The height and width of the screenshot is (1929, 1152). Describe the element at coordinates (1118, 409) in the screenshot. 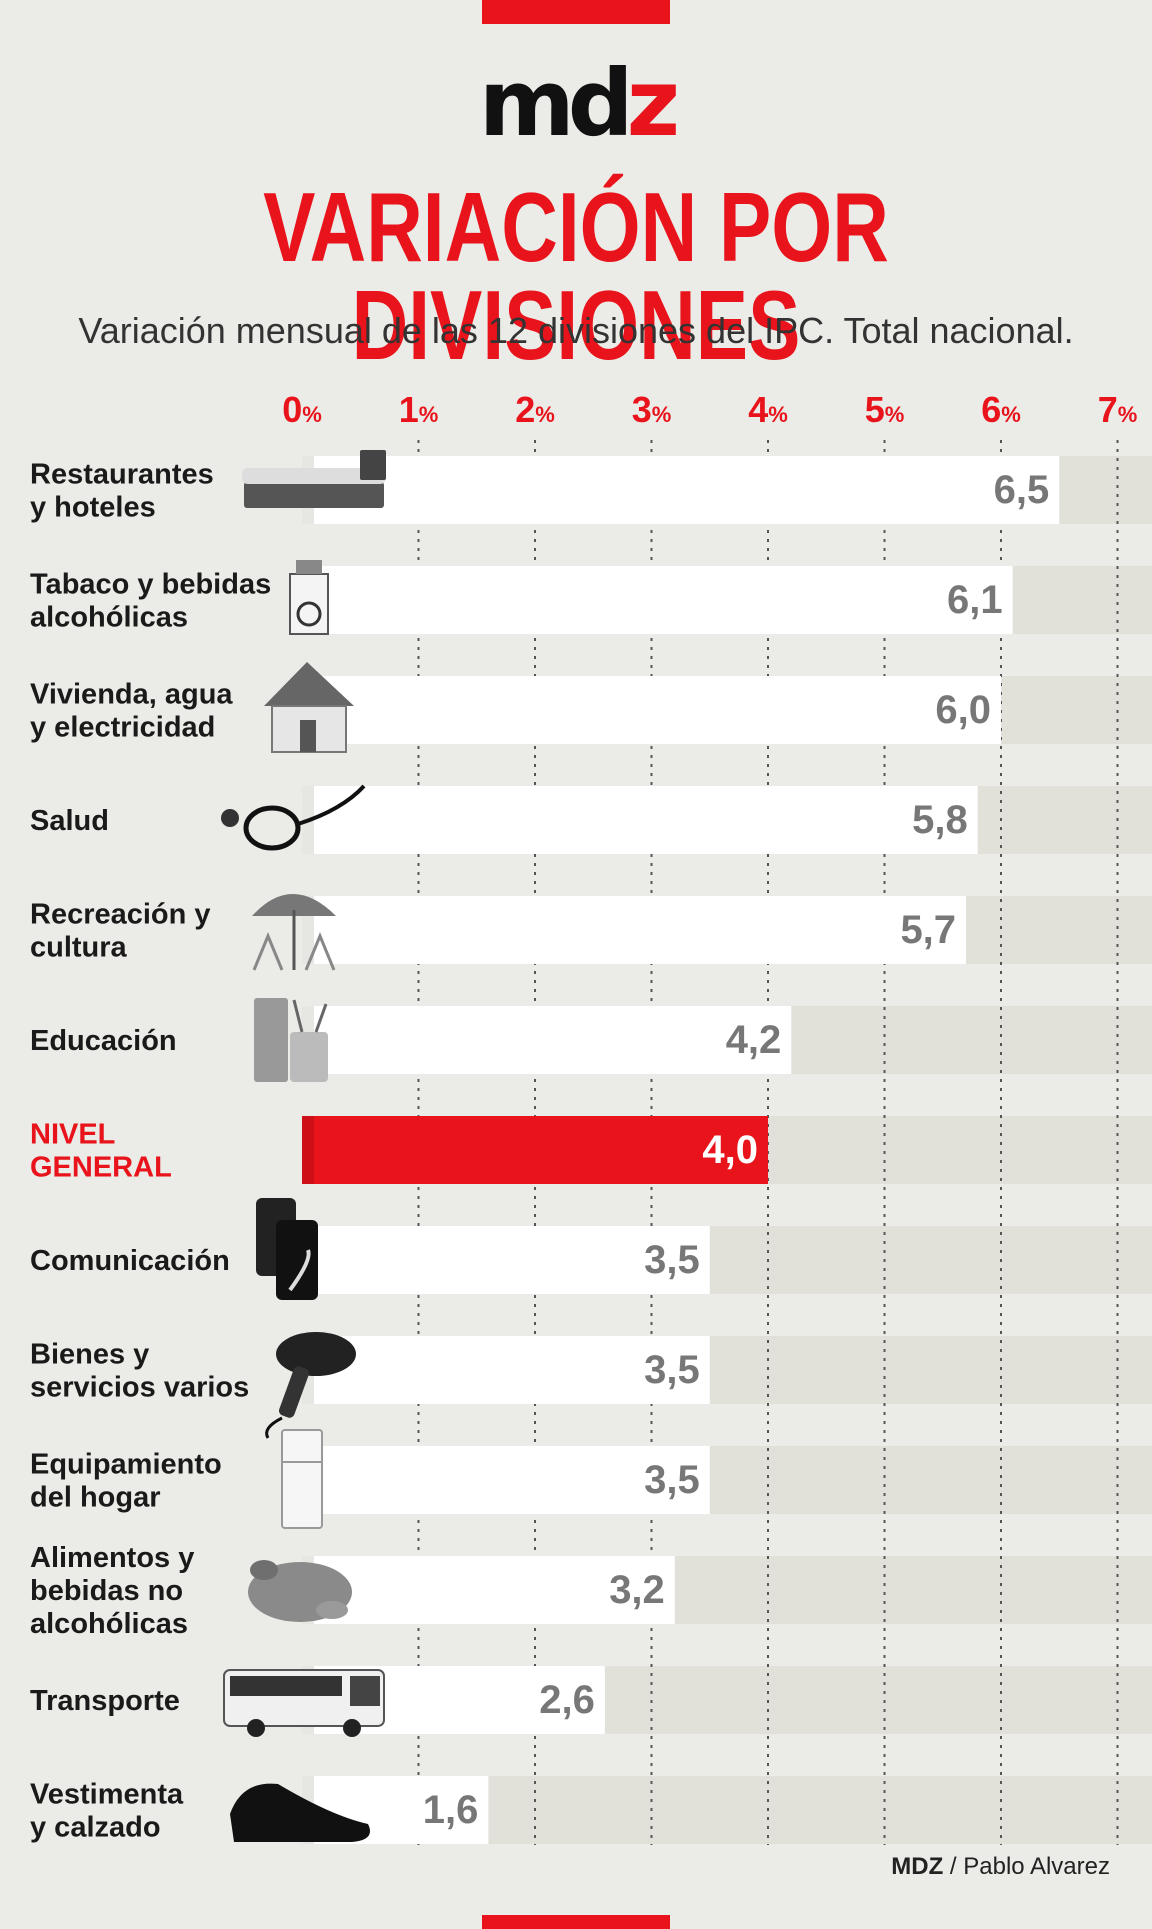

I see `x-tick-label: 7%` at that location.